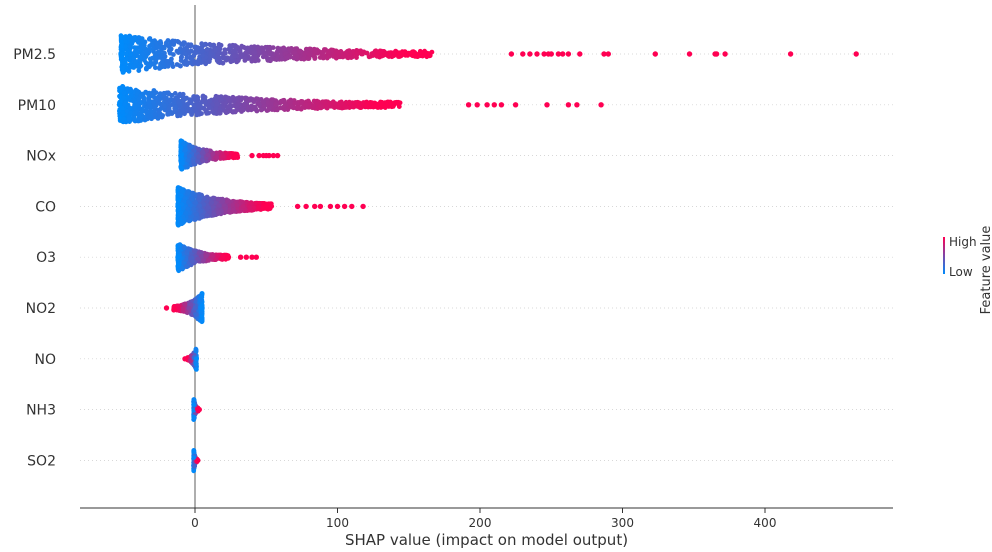  Describe the element at coordinates (46, 258) in the screenshot. I see `feature-label: O3` at that location.